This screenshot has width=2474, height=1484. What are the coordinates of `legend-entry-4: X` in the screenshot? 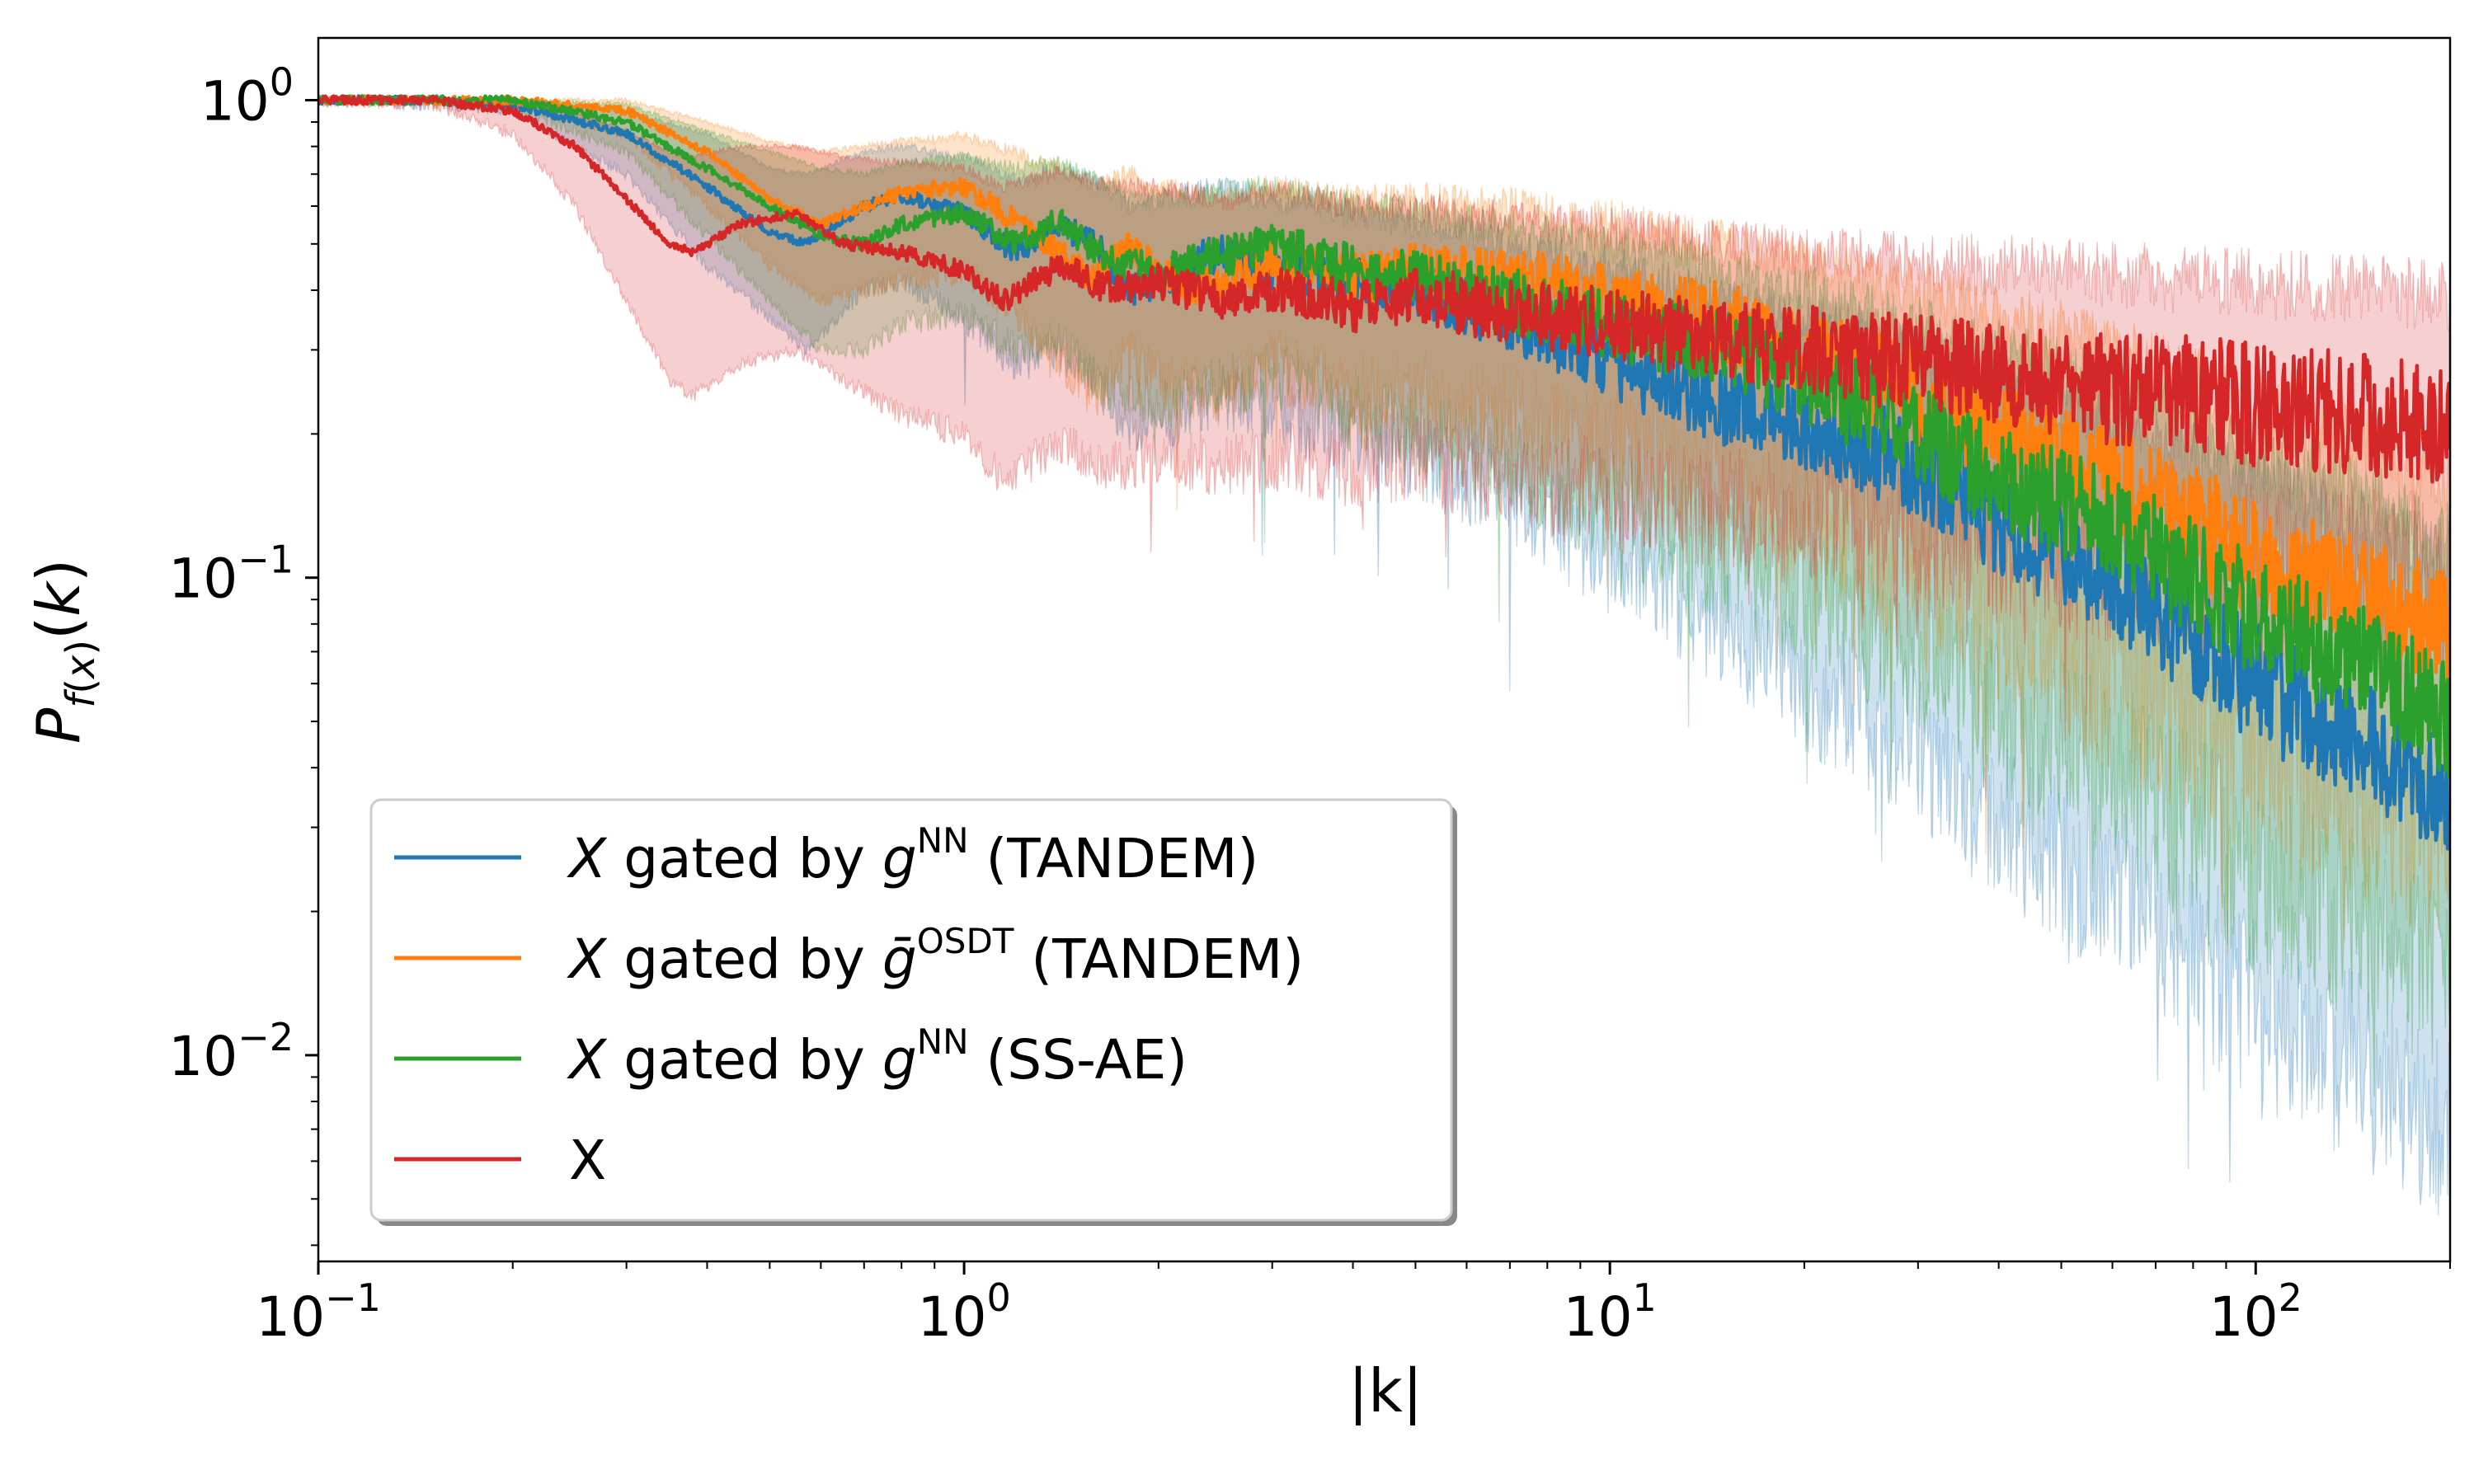 It's located at (500, 1160).